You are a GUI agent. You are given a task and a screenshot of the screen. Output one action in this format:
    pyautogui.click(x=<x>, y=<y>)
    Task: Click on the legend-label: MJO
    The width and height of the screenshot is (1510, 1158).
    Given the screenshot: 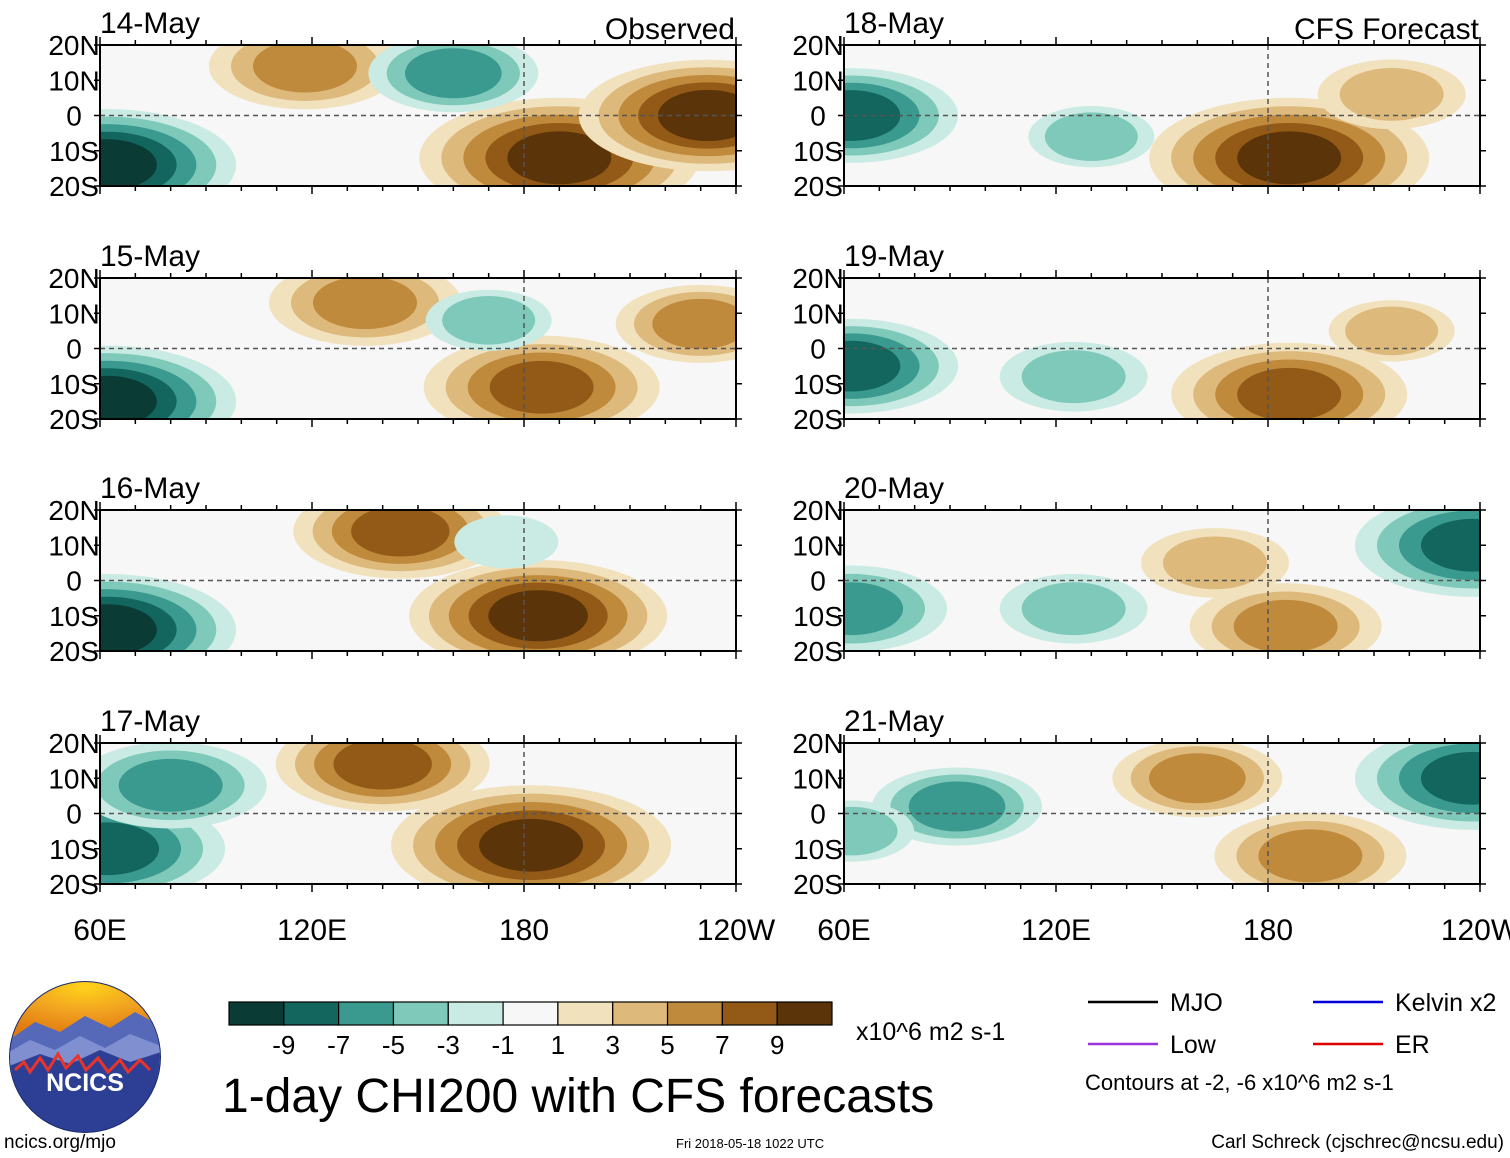 What is the action you would take?
    pyautogui.click(x=1196, y=1003)
    